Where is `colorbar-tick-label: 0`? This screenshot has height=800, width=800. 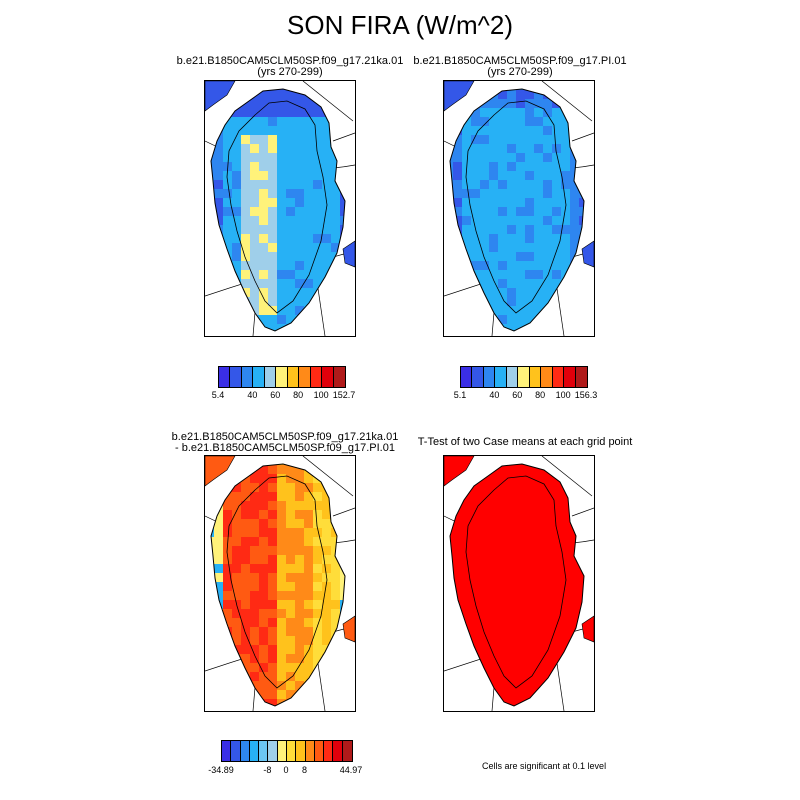
colorbar-tick-label: 0 is located at coordinates (286, 770).